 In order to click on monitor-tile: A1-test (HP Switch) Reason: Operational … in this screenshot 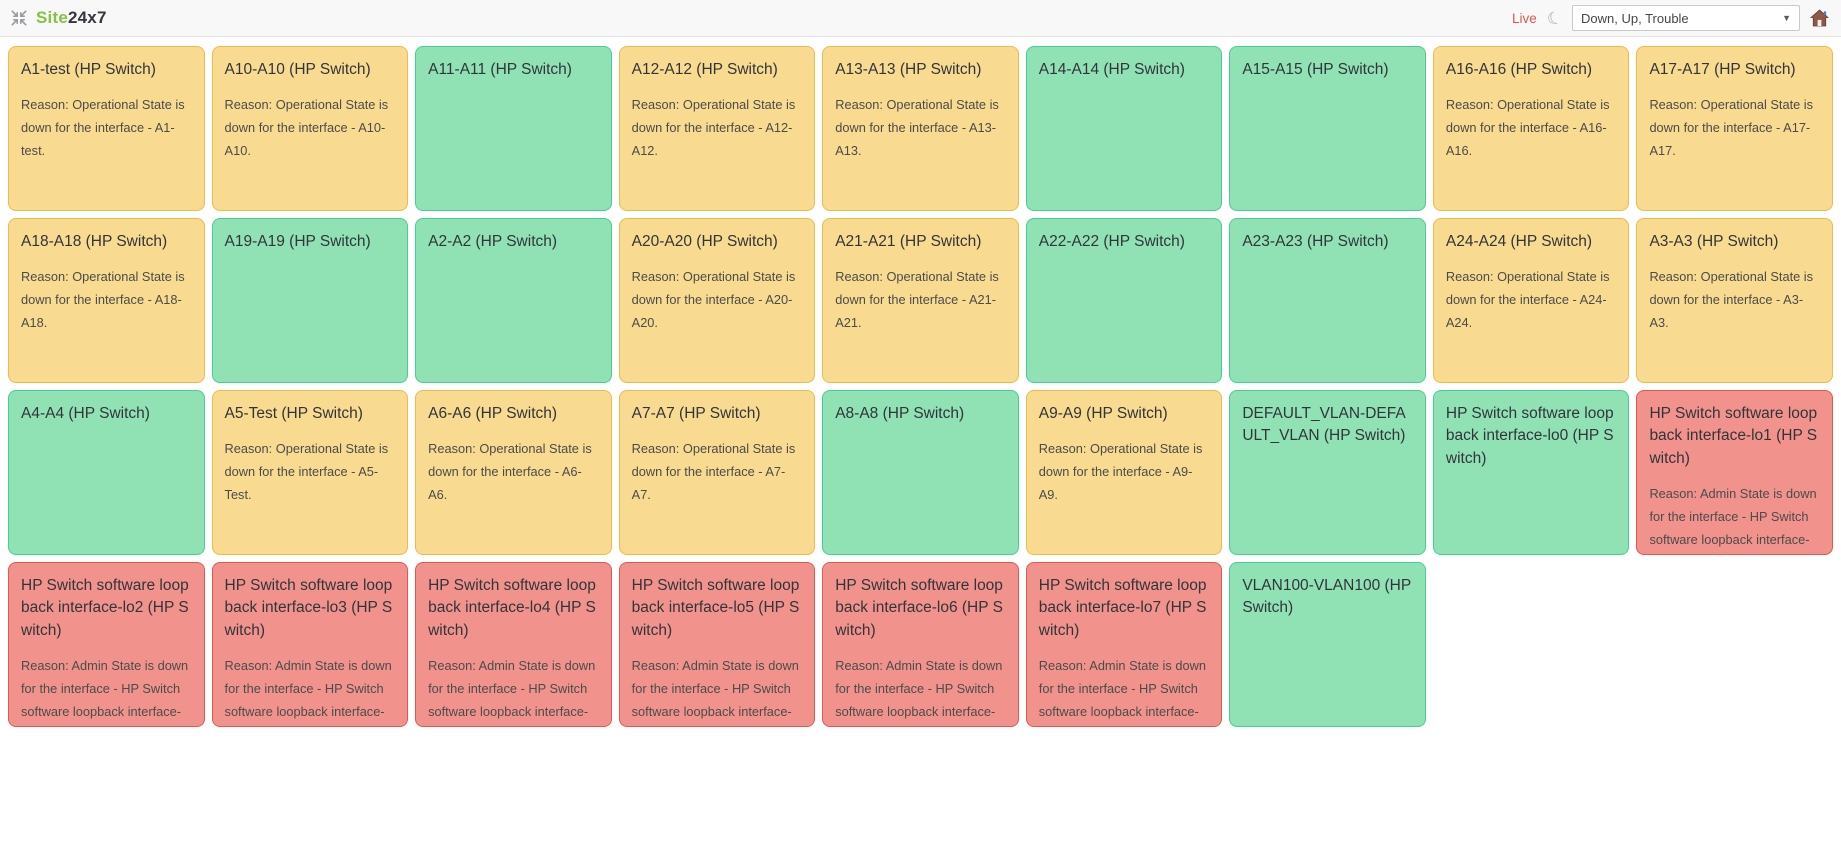, I will do `click(106, 128)`.